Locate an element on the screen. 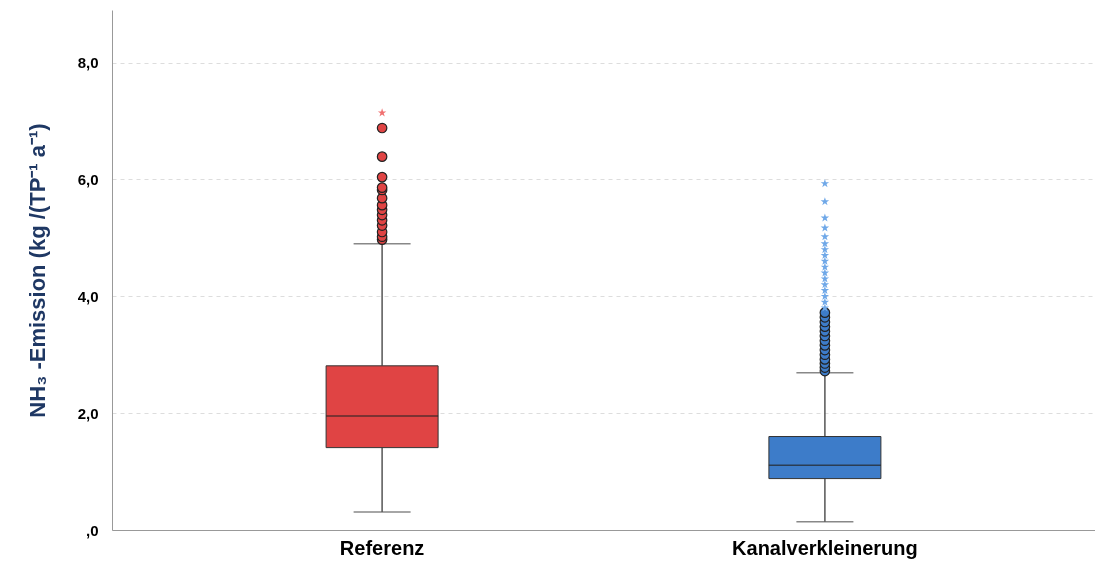 This screenshot has height=568, width=1095. x-tick-label: Kanalverkleinerung is located at coordinates (825, 547).